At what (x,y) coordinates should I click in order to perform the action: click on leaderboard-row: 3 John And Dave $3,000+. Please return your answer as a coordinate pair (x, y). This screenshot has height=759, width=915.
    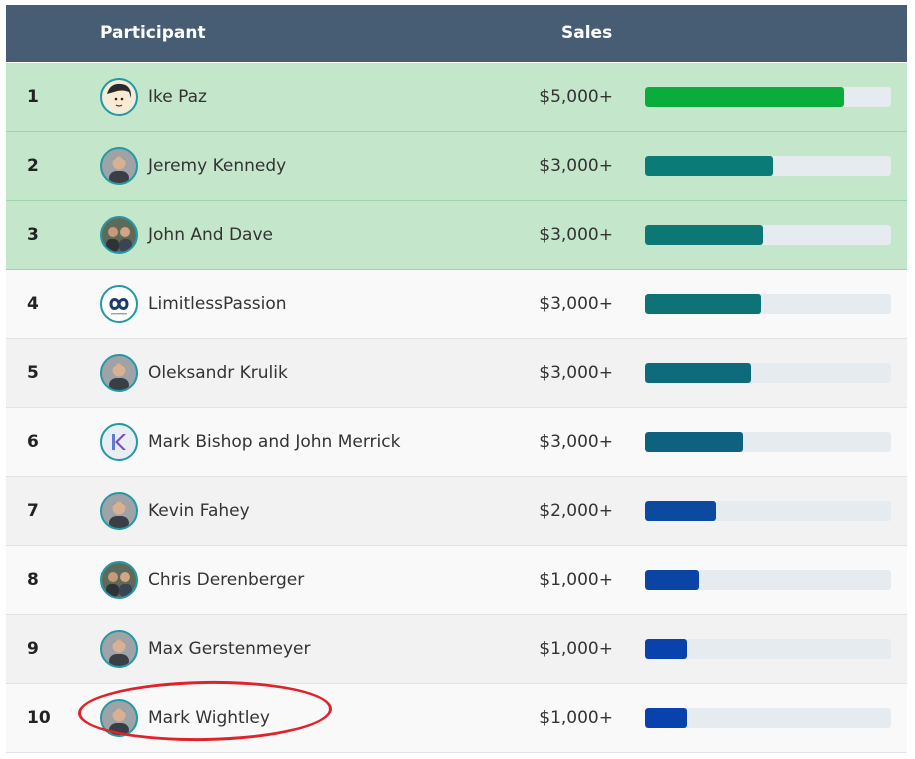
    Looking at the image, I should click on (456, 235).